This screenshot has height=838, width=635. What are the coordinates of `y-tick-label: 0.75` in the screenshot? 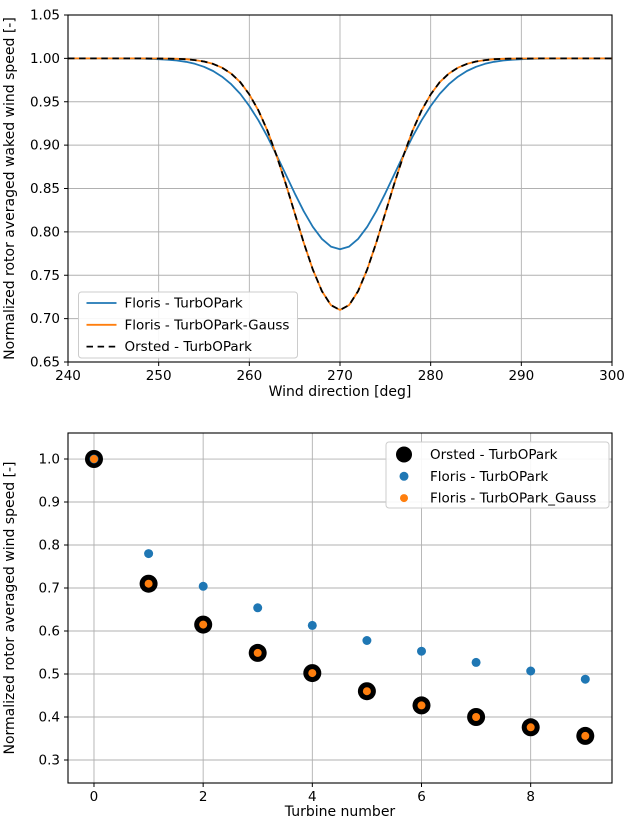 It's located at (45, 276).